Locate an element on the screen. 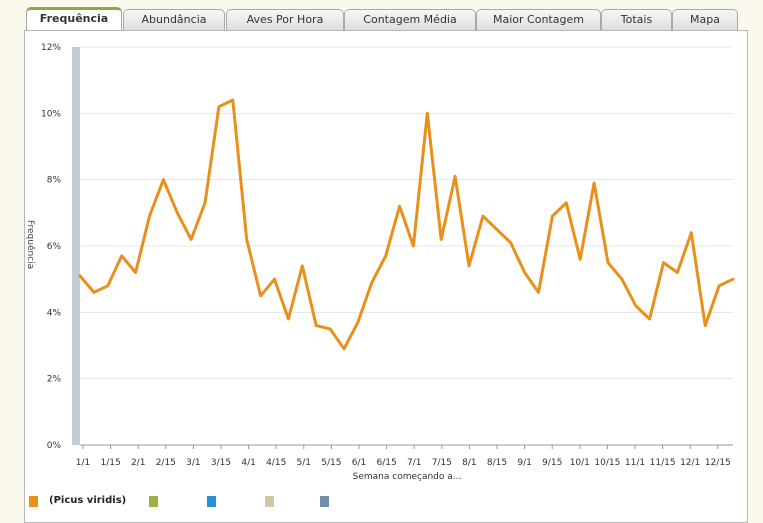  x-tick-label: 7/15 is located at coordinates (442, 463).